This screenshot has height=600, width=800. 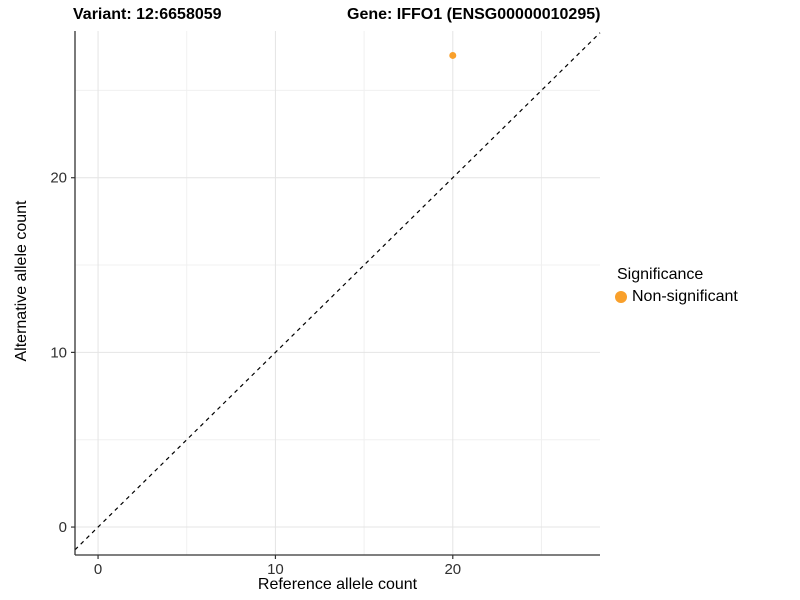 I want to click on x-tick-label: 10, so click(x=275, y=569).